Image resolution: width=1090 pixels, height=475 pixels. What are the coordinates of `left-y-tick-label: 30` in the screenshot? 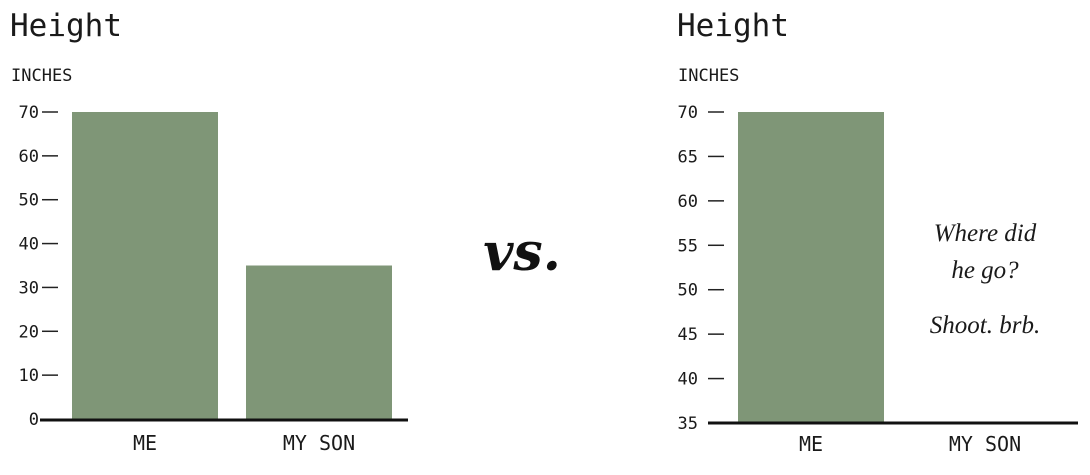 It's located at (29, 288).